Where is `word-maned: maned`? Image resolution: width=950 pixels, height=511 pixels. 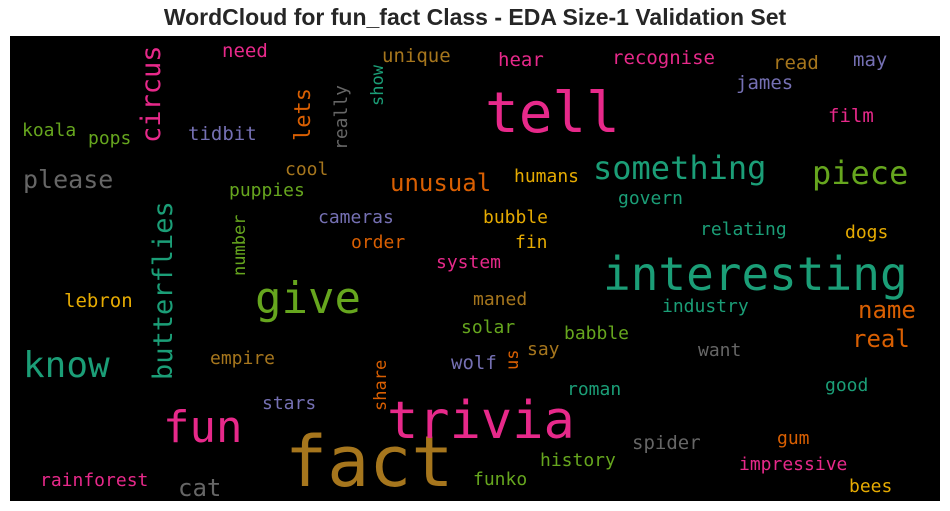 word-maned: maned is located at coordinates (500, 299).